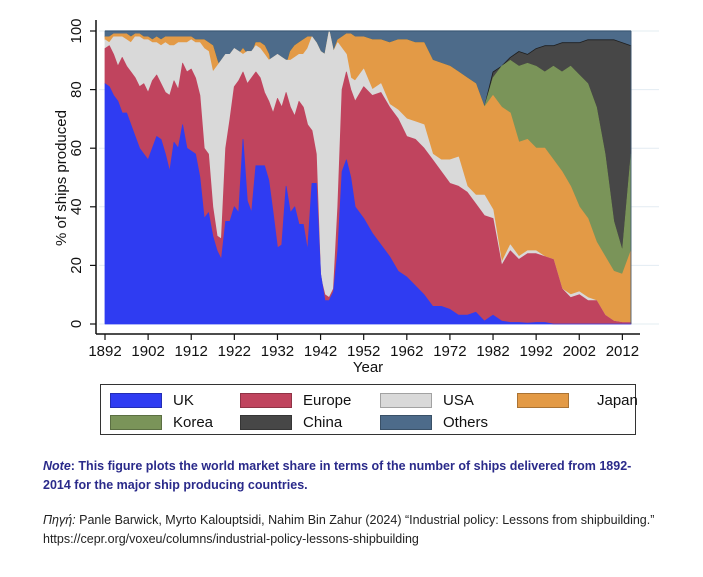 The width and height of the screenshot is (703, 577). I want to click on x-tick-label: 1902, so click(147, 351).